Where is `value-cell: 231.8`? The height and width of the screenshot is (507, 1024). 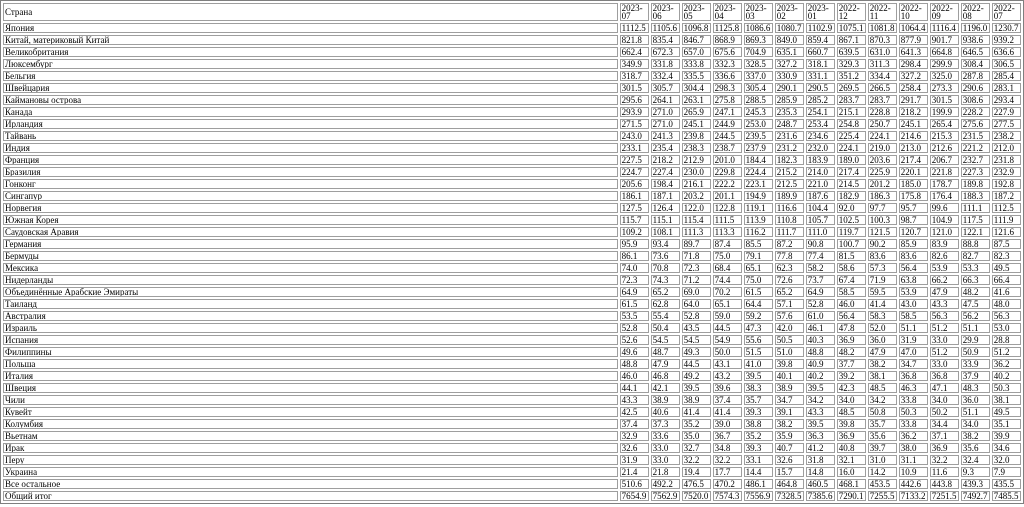
value-cell: 231.8 is located at coordinates (1006, 160).